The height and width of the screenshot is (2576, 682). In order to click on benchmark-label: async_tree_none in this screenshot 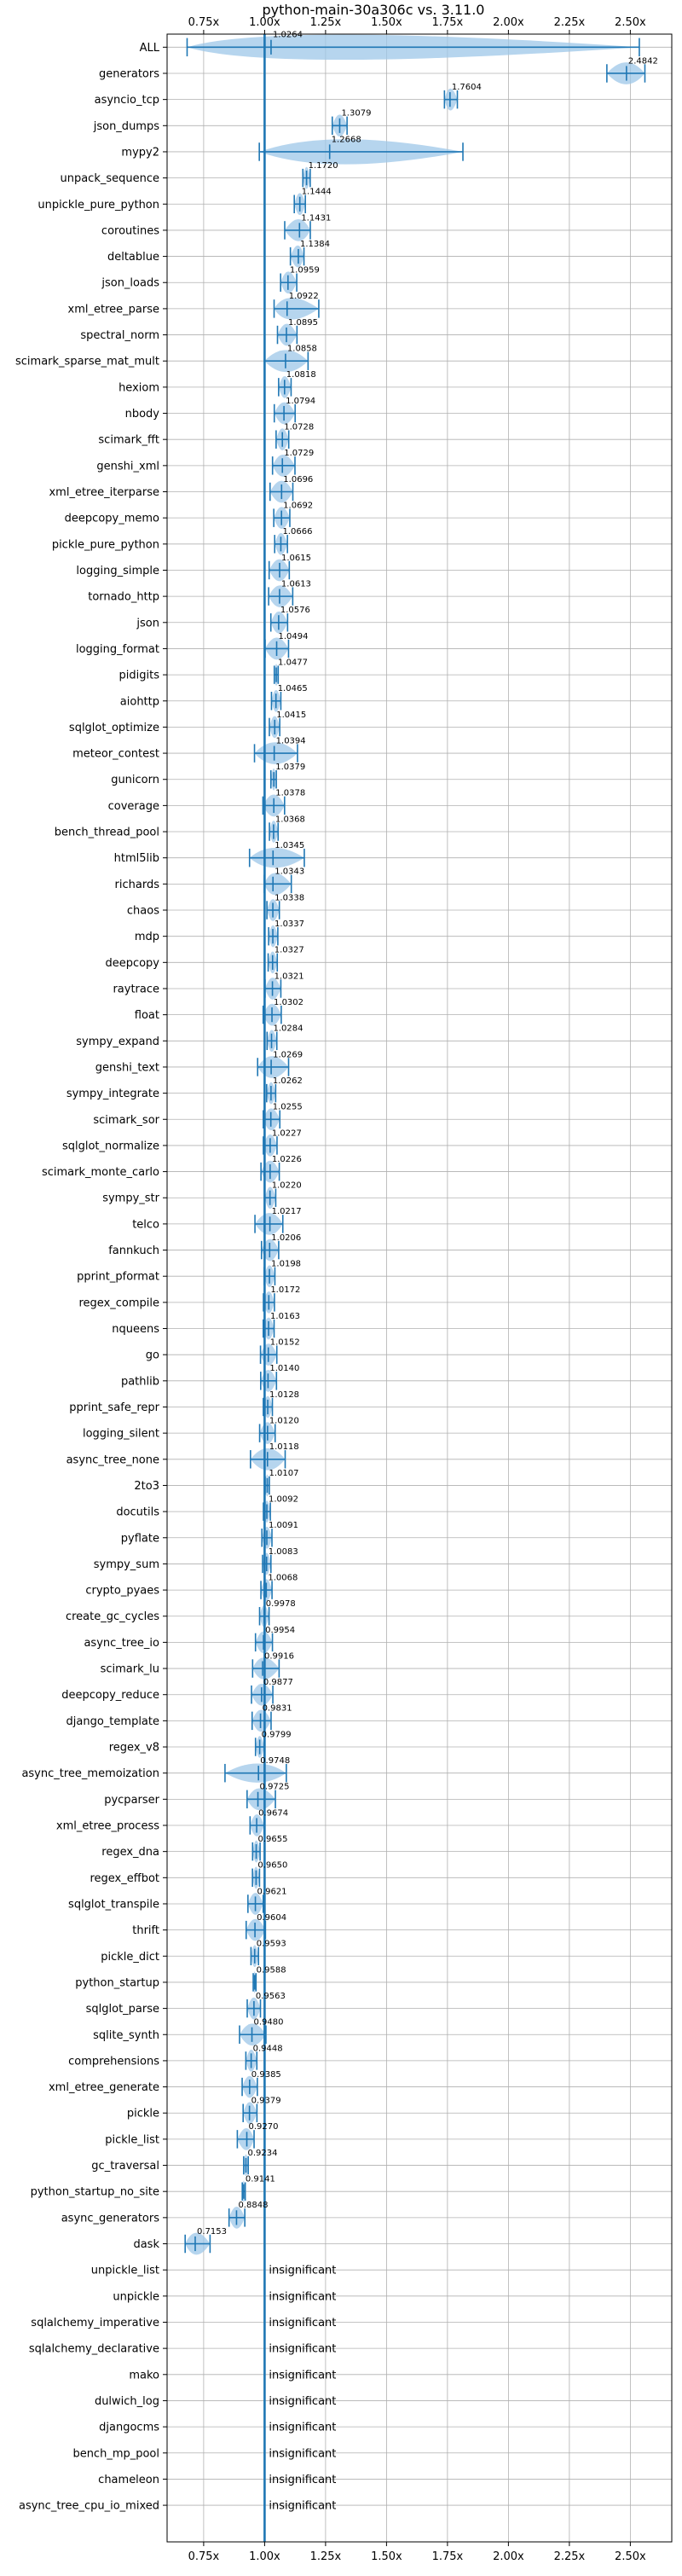, I will do `click(113, 1459)`.